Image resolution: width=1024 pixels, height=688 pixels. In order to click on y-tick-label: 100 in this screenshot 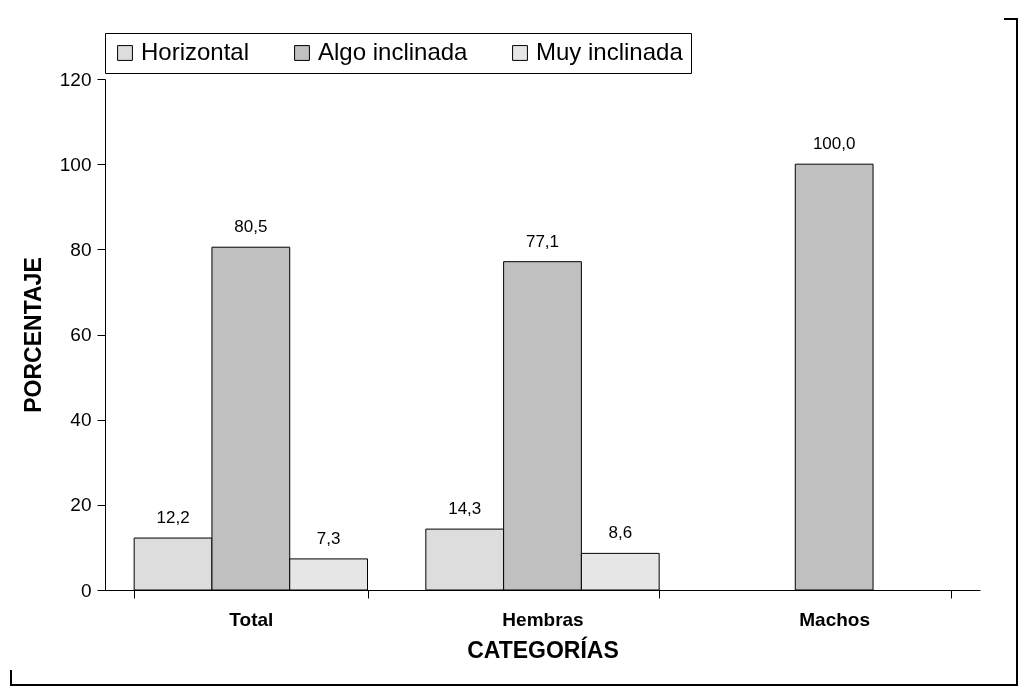, I will do `click(75, 164)`.